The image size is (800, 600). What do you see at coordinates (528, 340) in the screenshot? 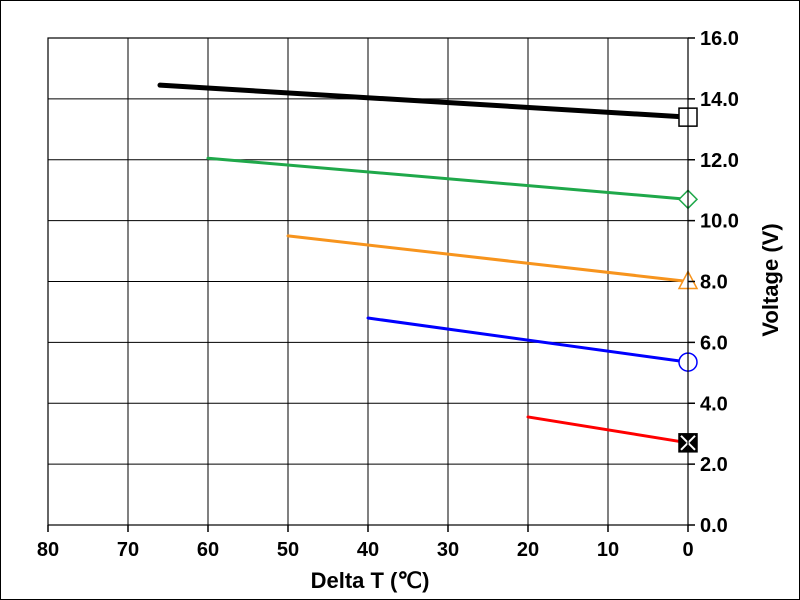
I see `series-line-circle` at bounding box center [528, 340].